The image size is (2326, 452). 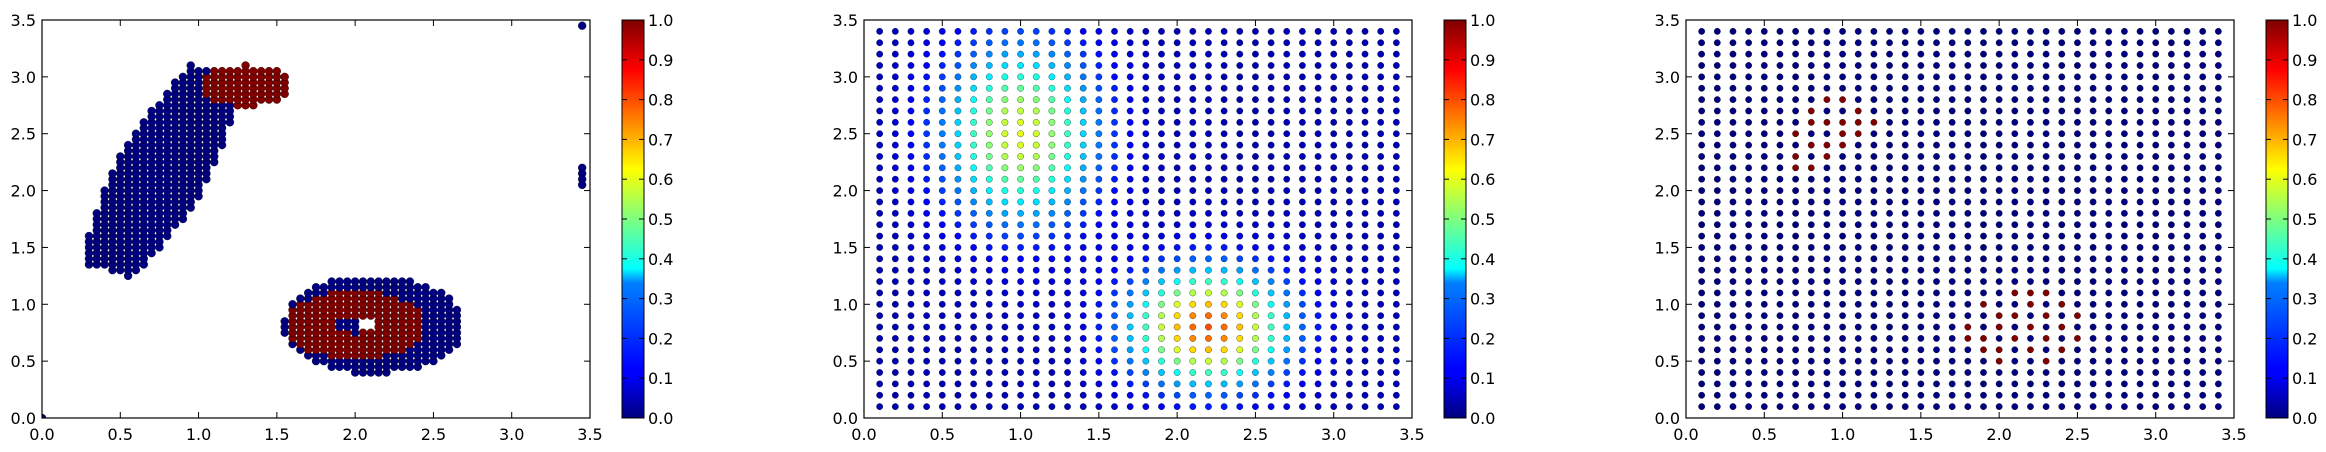 What do you see at coordinates (2233, 434) in the screenshot?
I see `x-tick-label: 3.5` at bounding box center [2233, 434].